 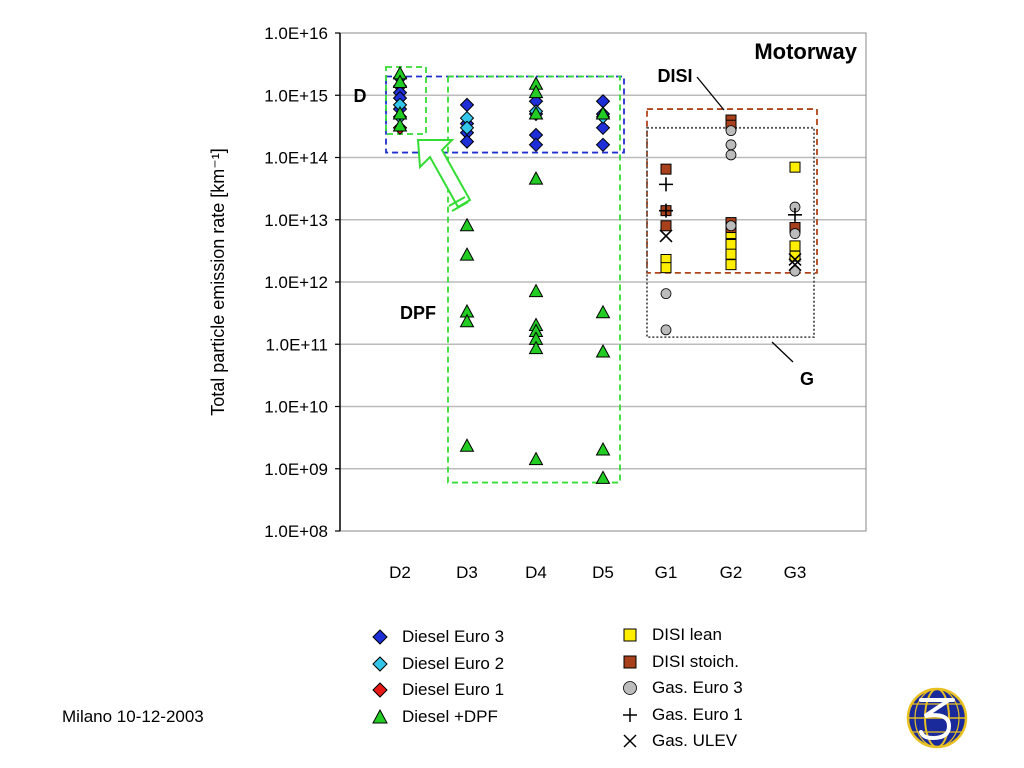 What do you see at coordinates (296, 282) in the screenshot?
I see `y-tick-label: 1.0E+12` at bounding box center [296, 282].